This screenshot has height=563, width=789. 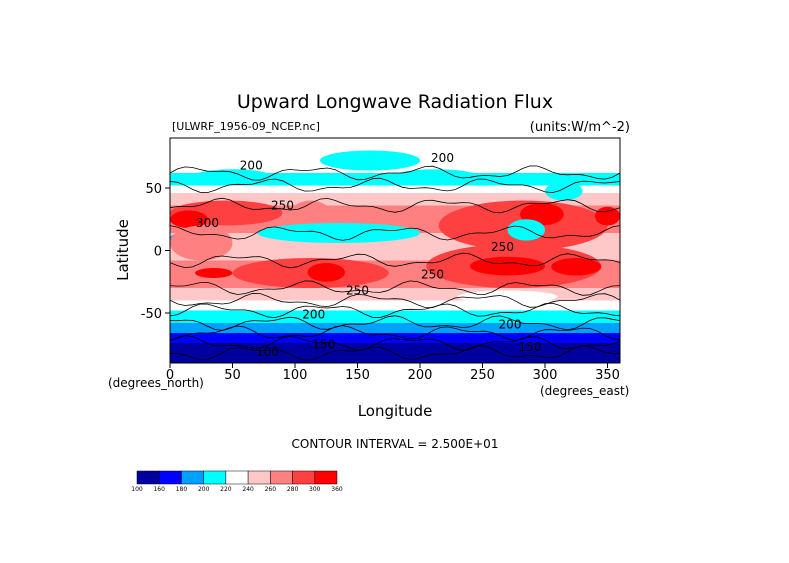 What do you see at coordinates (315, 489) in the screenshot?
I see `colorbar-label-8: 300` at bounding box center [315, 489].